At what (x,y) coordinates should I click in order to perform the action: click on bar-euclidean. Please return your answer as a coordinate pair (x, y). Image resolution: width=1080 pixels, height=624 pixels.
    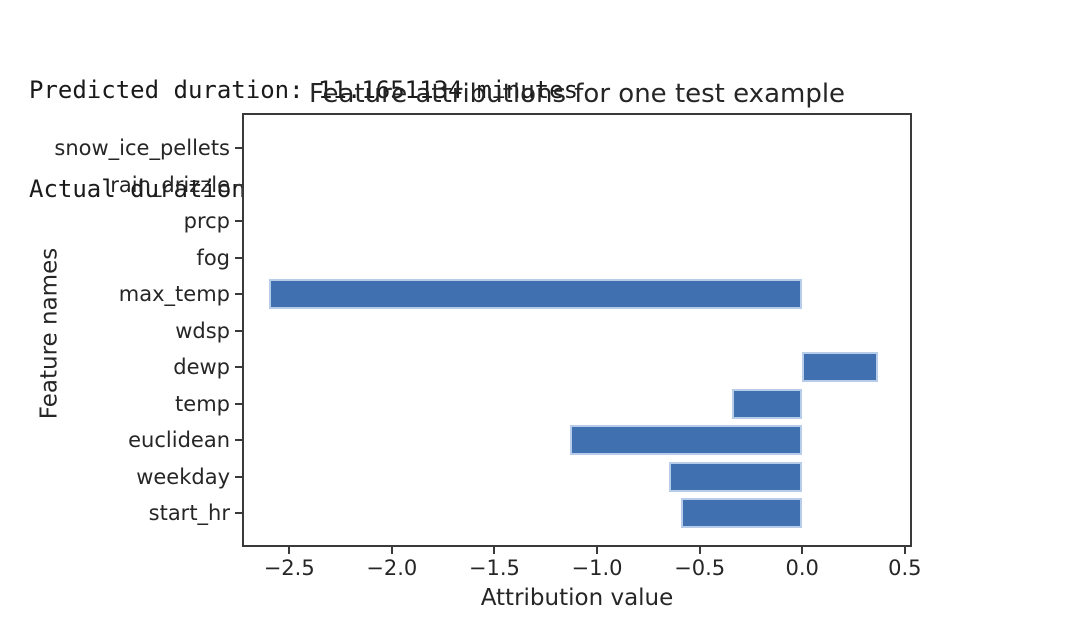
    Looking at the image, I should click on (686, 440).